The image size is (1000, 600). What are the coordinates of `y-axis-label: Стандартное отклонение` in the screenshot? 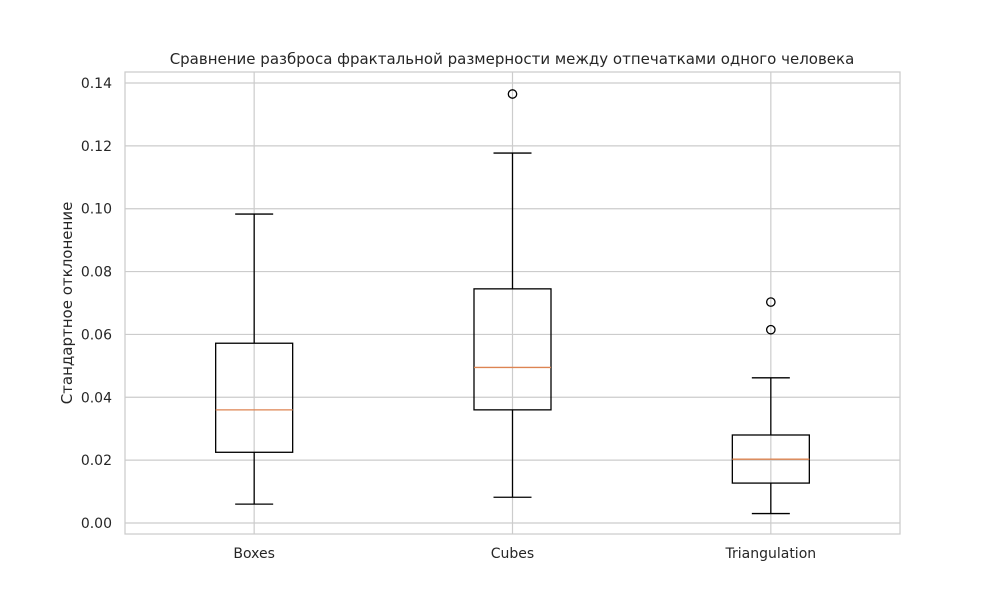 It's located at (67, 303).